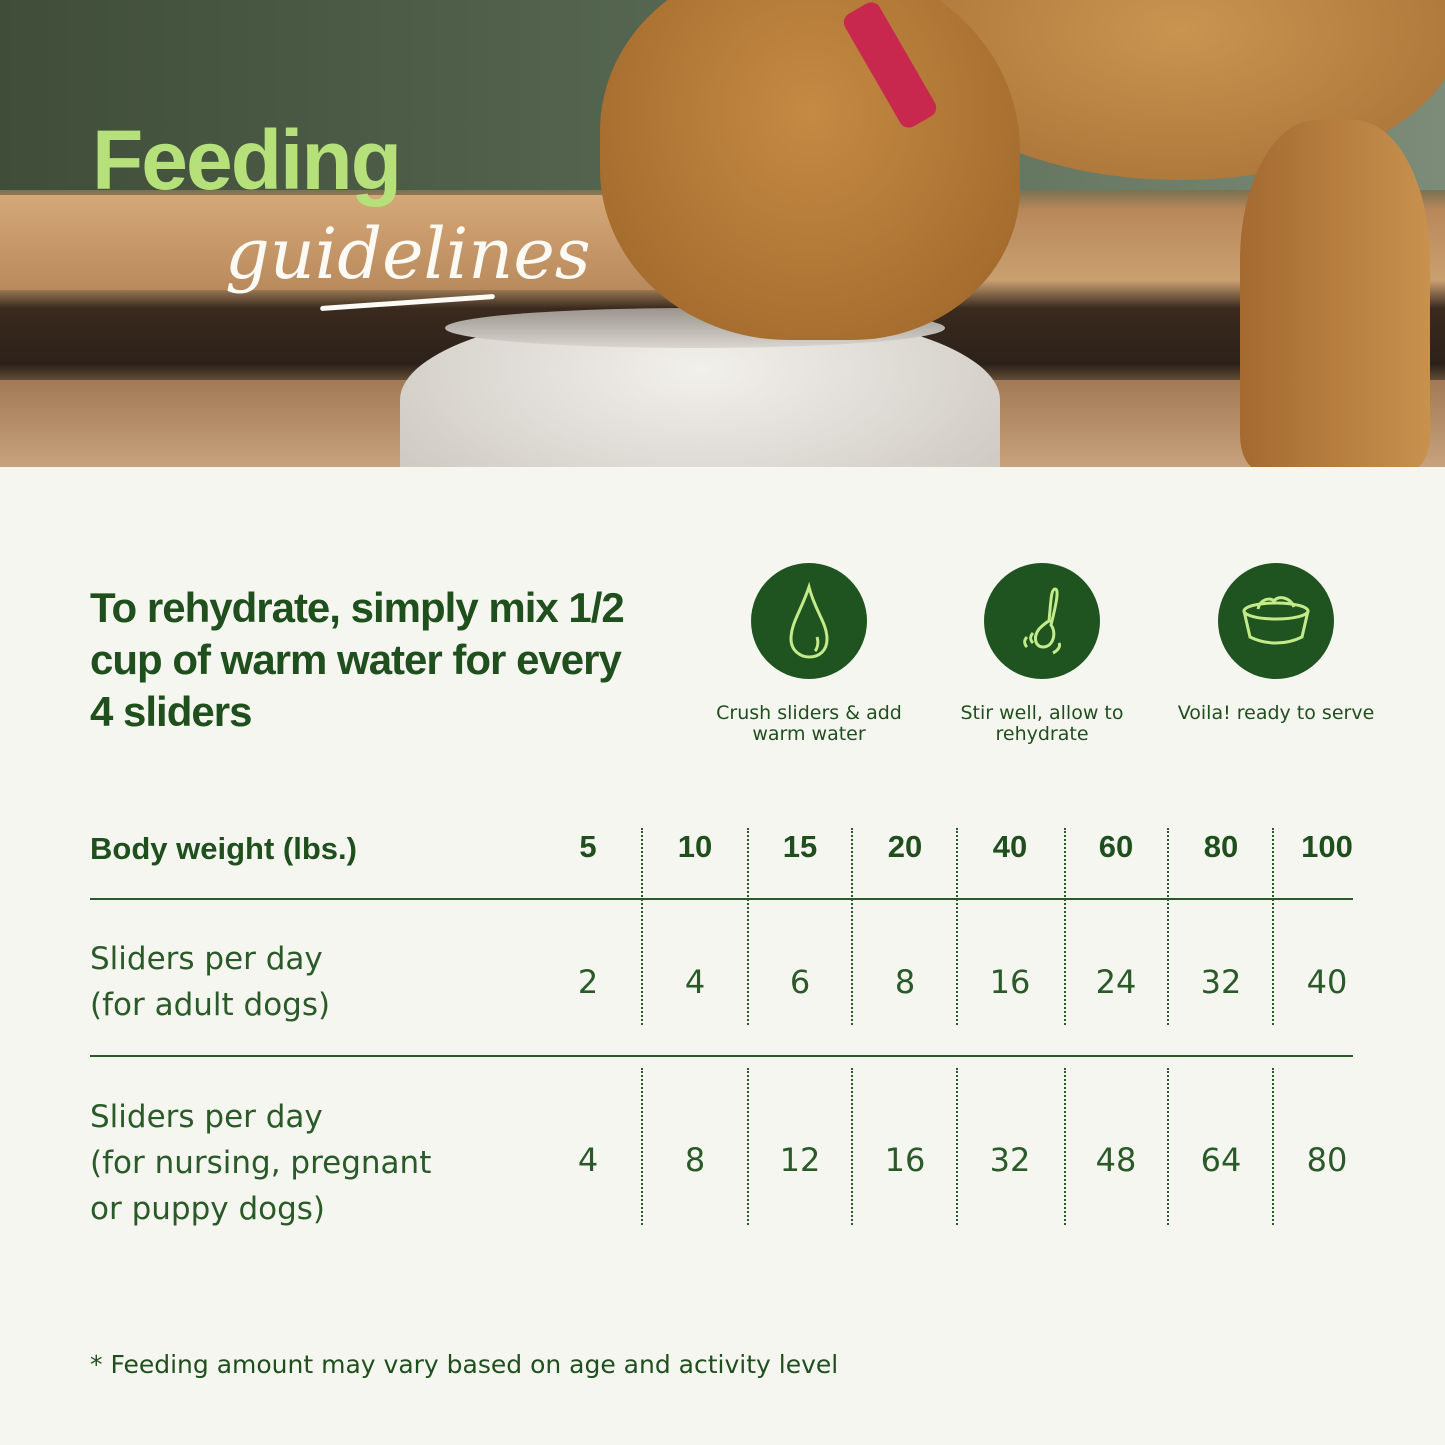  Describe the element at coordinates (1327, 982) in the screenshot. I see `sliders-value-cell: 40` at that location.